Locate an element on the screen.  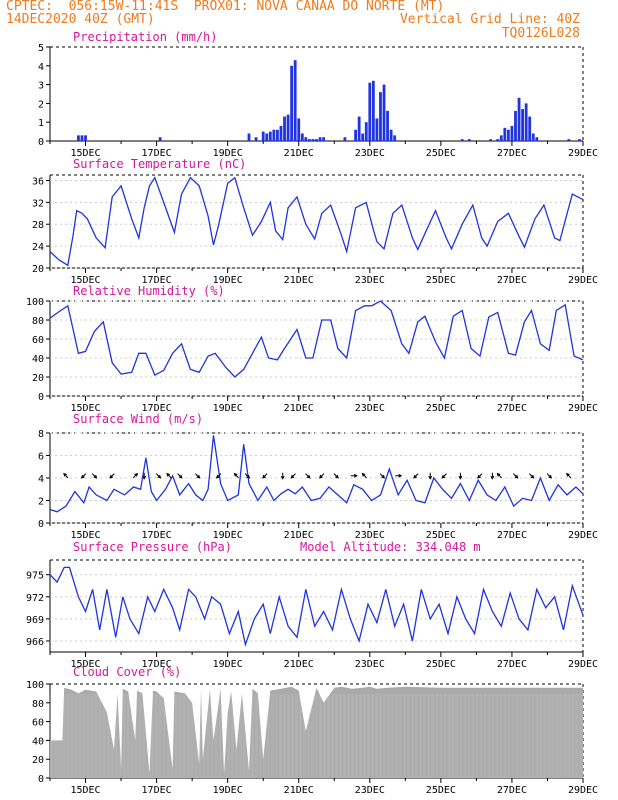
humidity-series-line is located at coordinates (316, 339).